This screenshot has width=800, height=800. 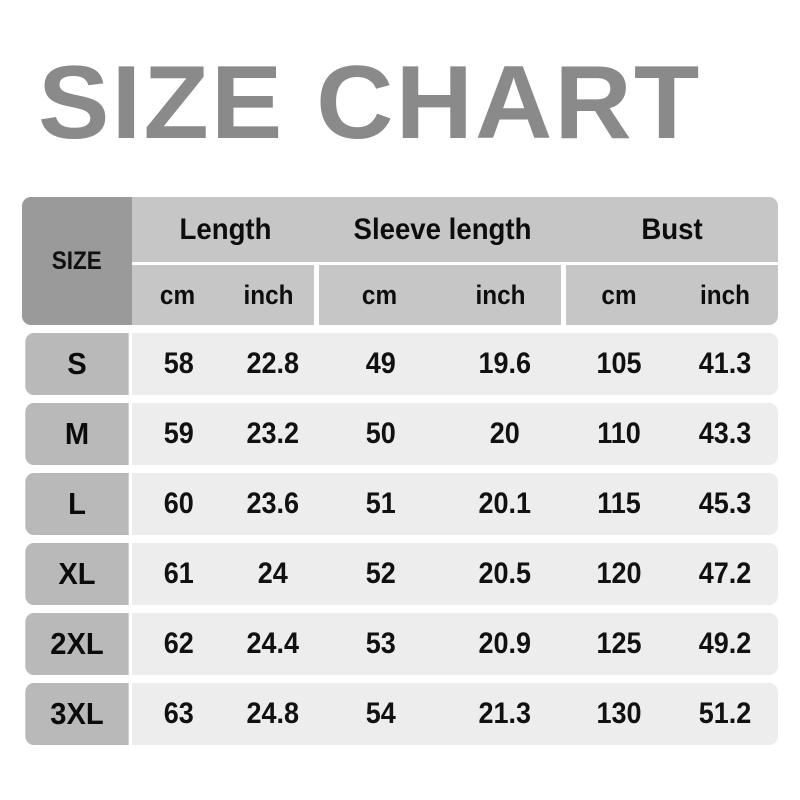 I want to click on table-row: L 60 23.6 51 20.1 115 45.3, so click(x=400, y=504).